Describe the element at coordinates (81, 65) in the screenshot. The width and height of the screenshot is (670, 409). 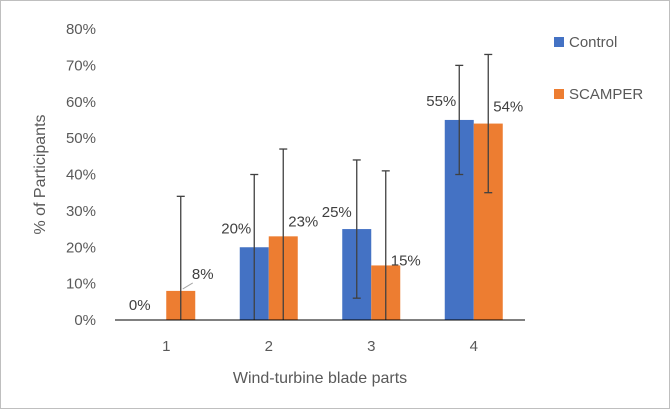
I see `y-tick-label: 70%` at that location.